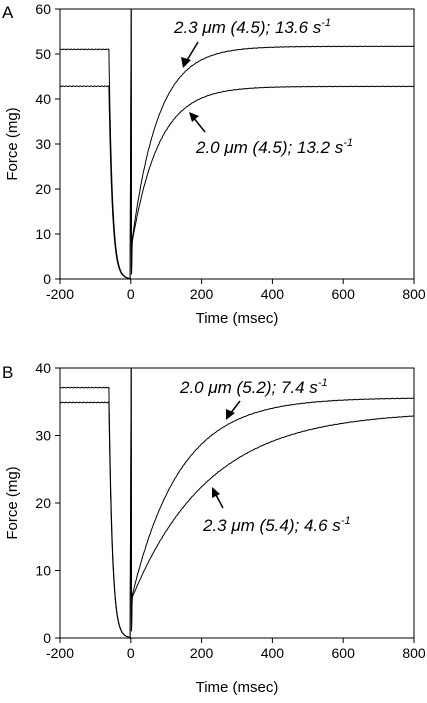 This screenshot has width=427, height=703. I want to click on panel-a-x-tick-label: 200, so click(202, 294).